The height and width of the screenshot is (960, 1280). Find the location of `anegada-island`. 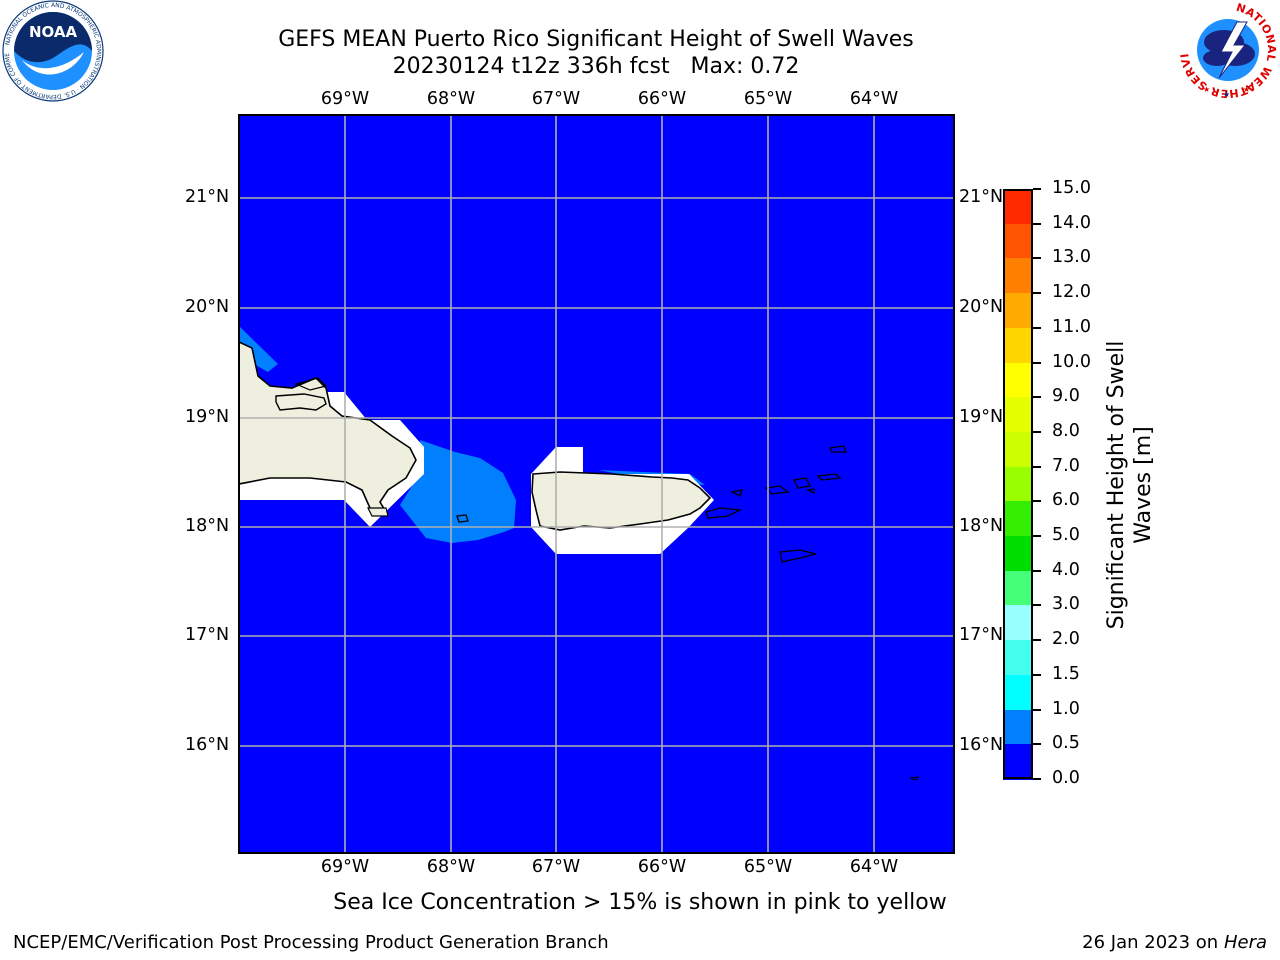

anegada-island is located at coordinates (838, 449).